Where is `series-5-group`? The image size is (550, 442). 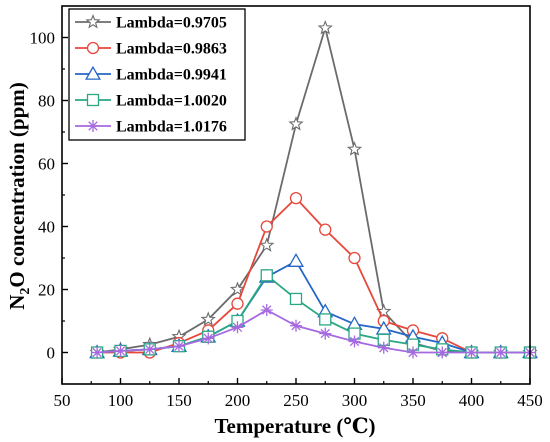 series-5-group is located at coordinates (313, 331).